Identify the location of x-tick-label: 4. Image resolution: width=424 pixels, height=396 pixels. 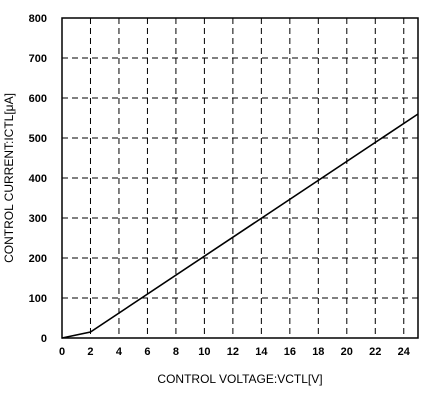
(119, 352).